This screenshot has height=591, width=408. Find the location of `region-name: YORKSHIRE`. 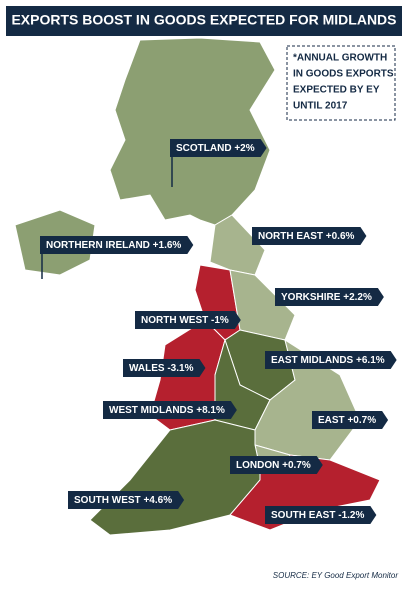

region-name: YORKSHIRE is located at coordinates (311, 297).